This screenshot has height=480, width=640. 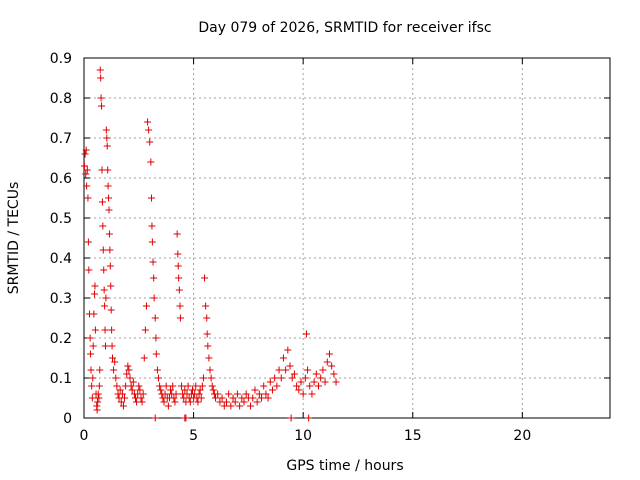 I want to click on y-tick-label: 0.8, so click(x=61, y=99).